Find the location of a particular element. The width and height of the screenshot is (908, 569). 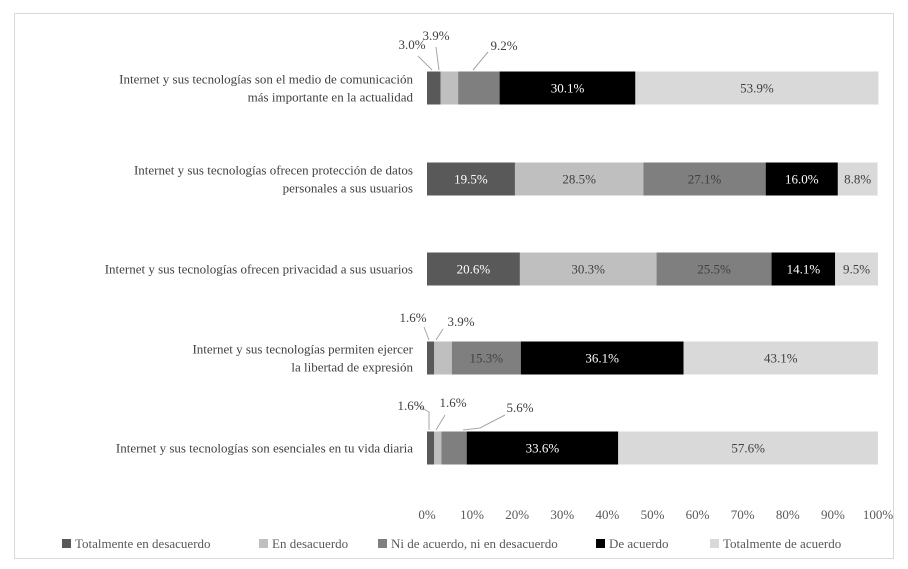

category-label: la libertad de expresión is located at coordinates (352, 367).